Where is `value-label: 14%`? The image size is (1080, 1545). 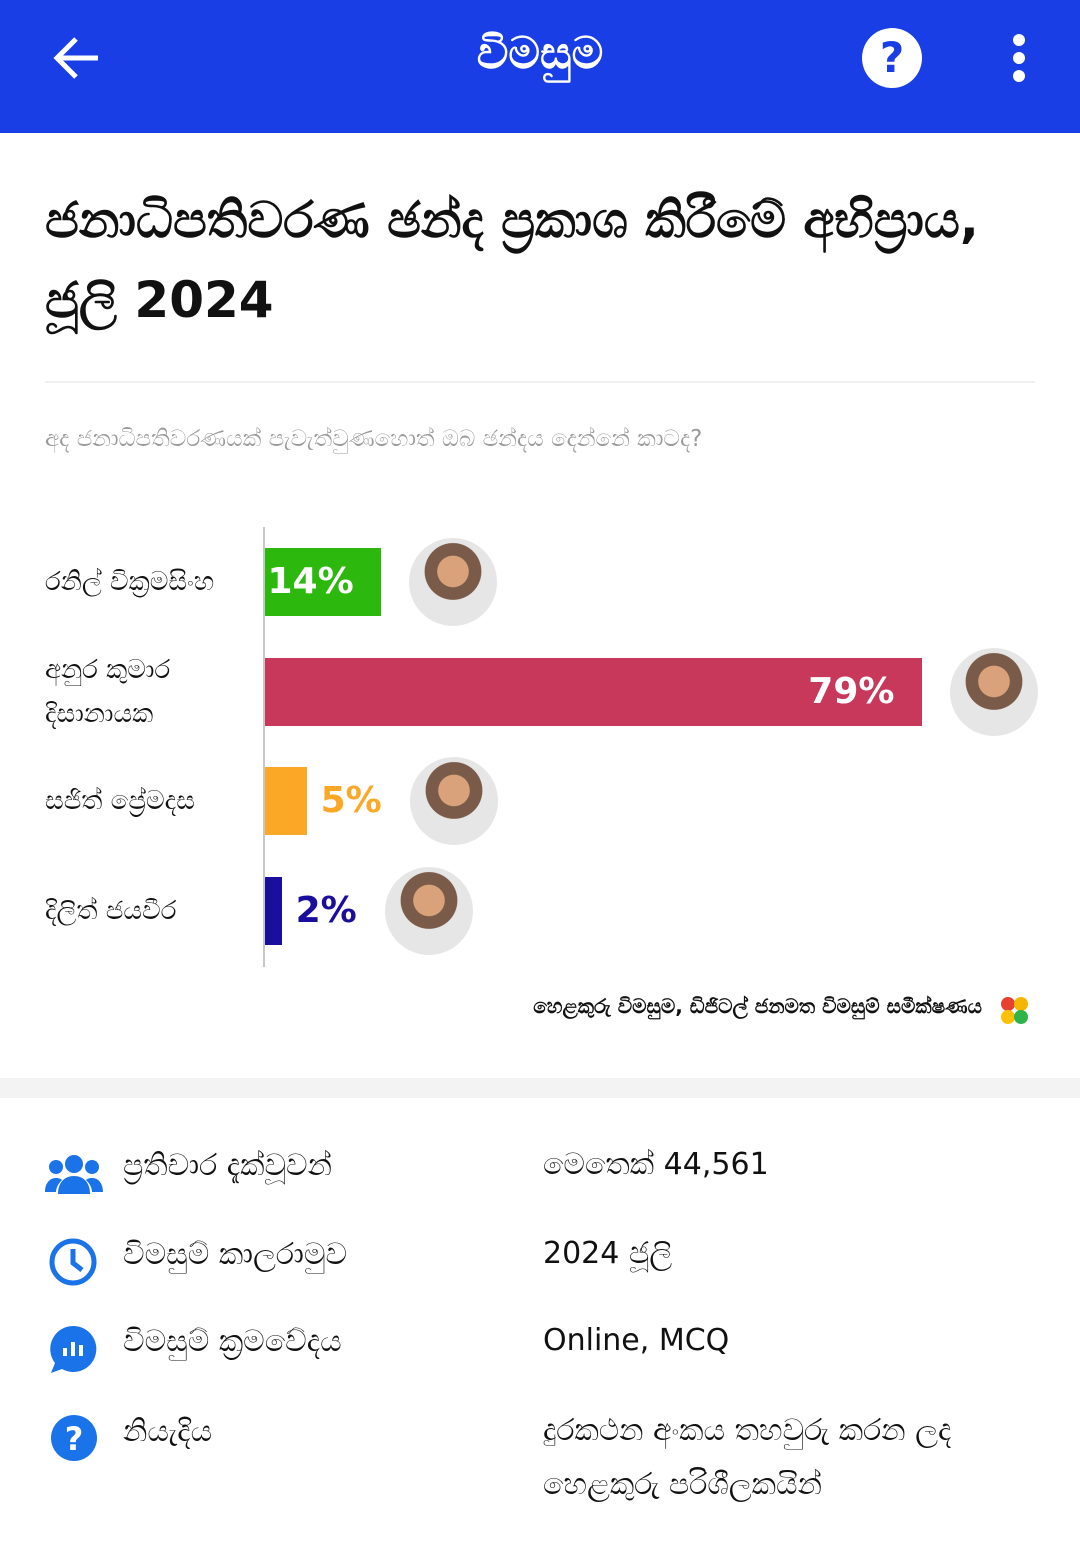 value-label: 14% is located at coordinates (310, 581).